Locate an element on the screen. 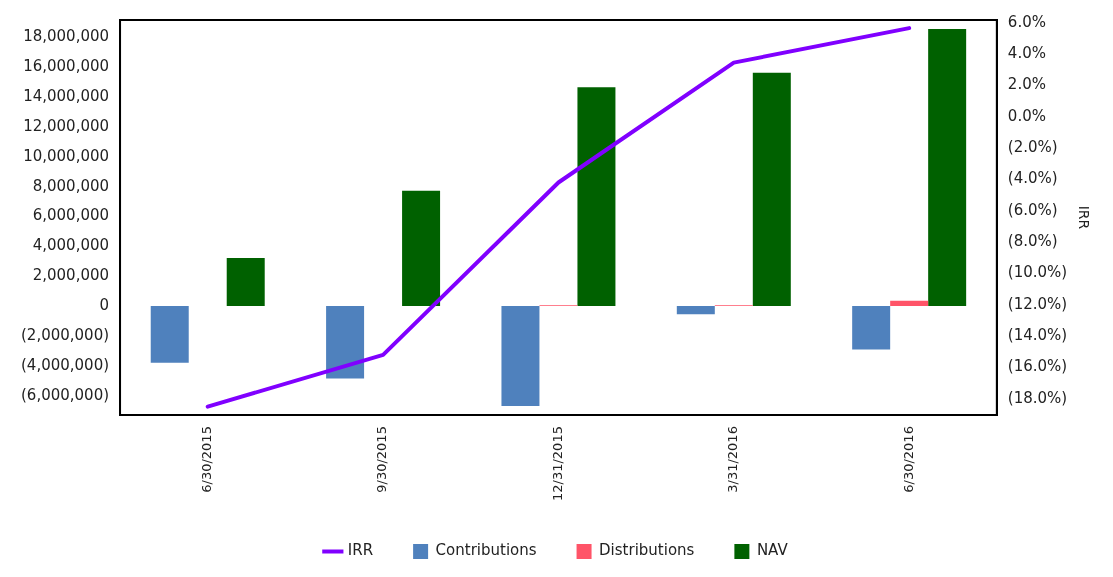 Image resolution: width=1113 pixels, height=577 pixels. y2-tick-label: (12.0%) is located at coordinates (1037, 303).